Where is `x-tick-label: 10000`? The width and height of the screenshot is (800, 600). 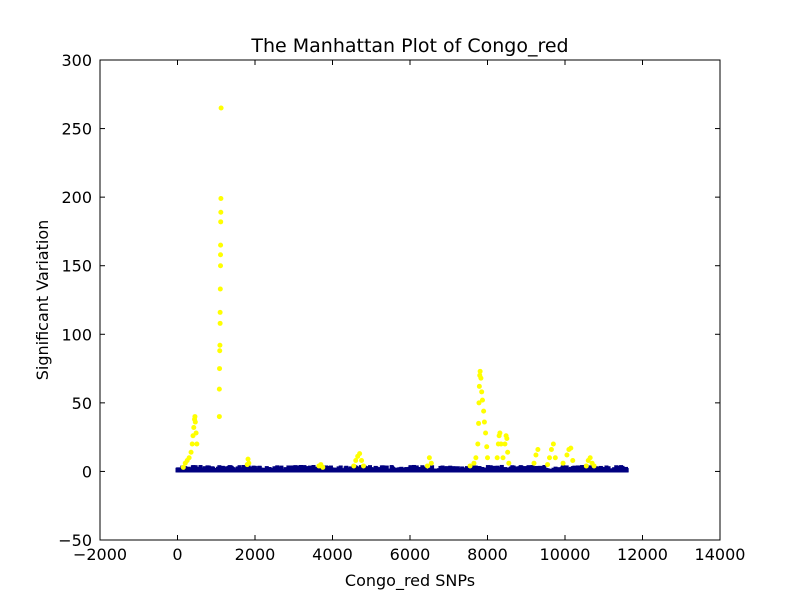
x-tick-label: 10000 is located at coordinates (565, 554).